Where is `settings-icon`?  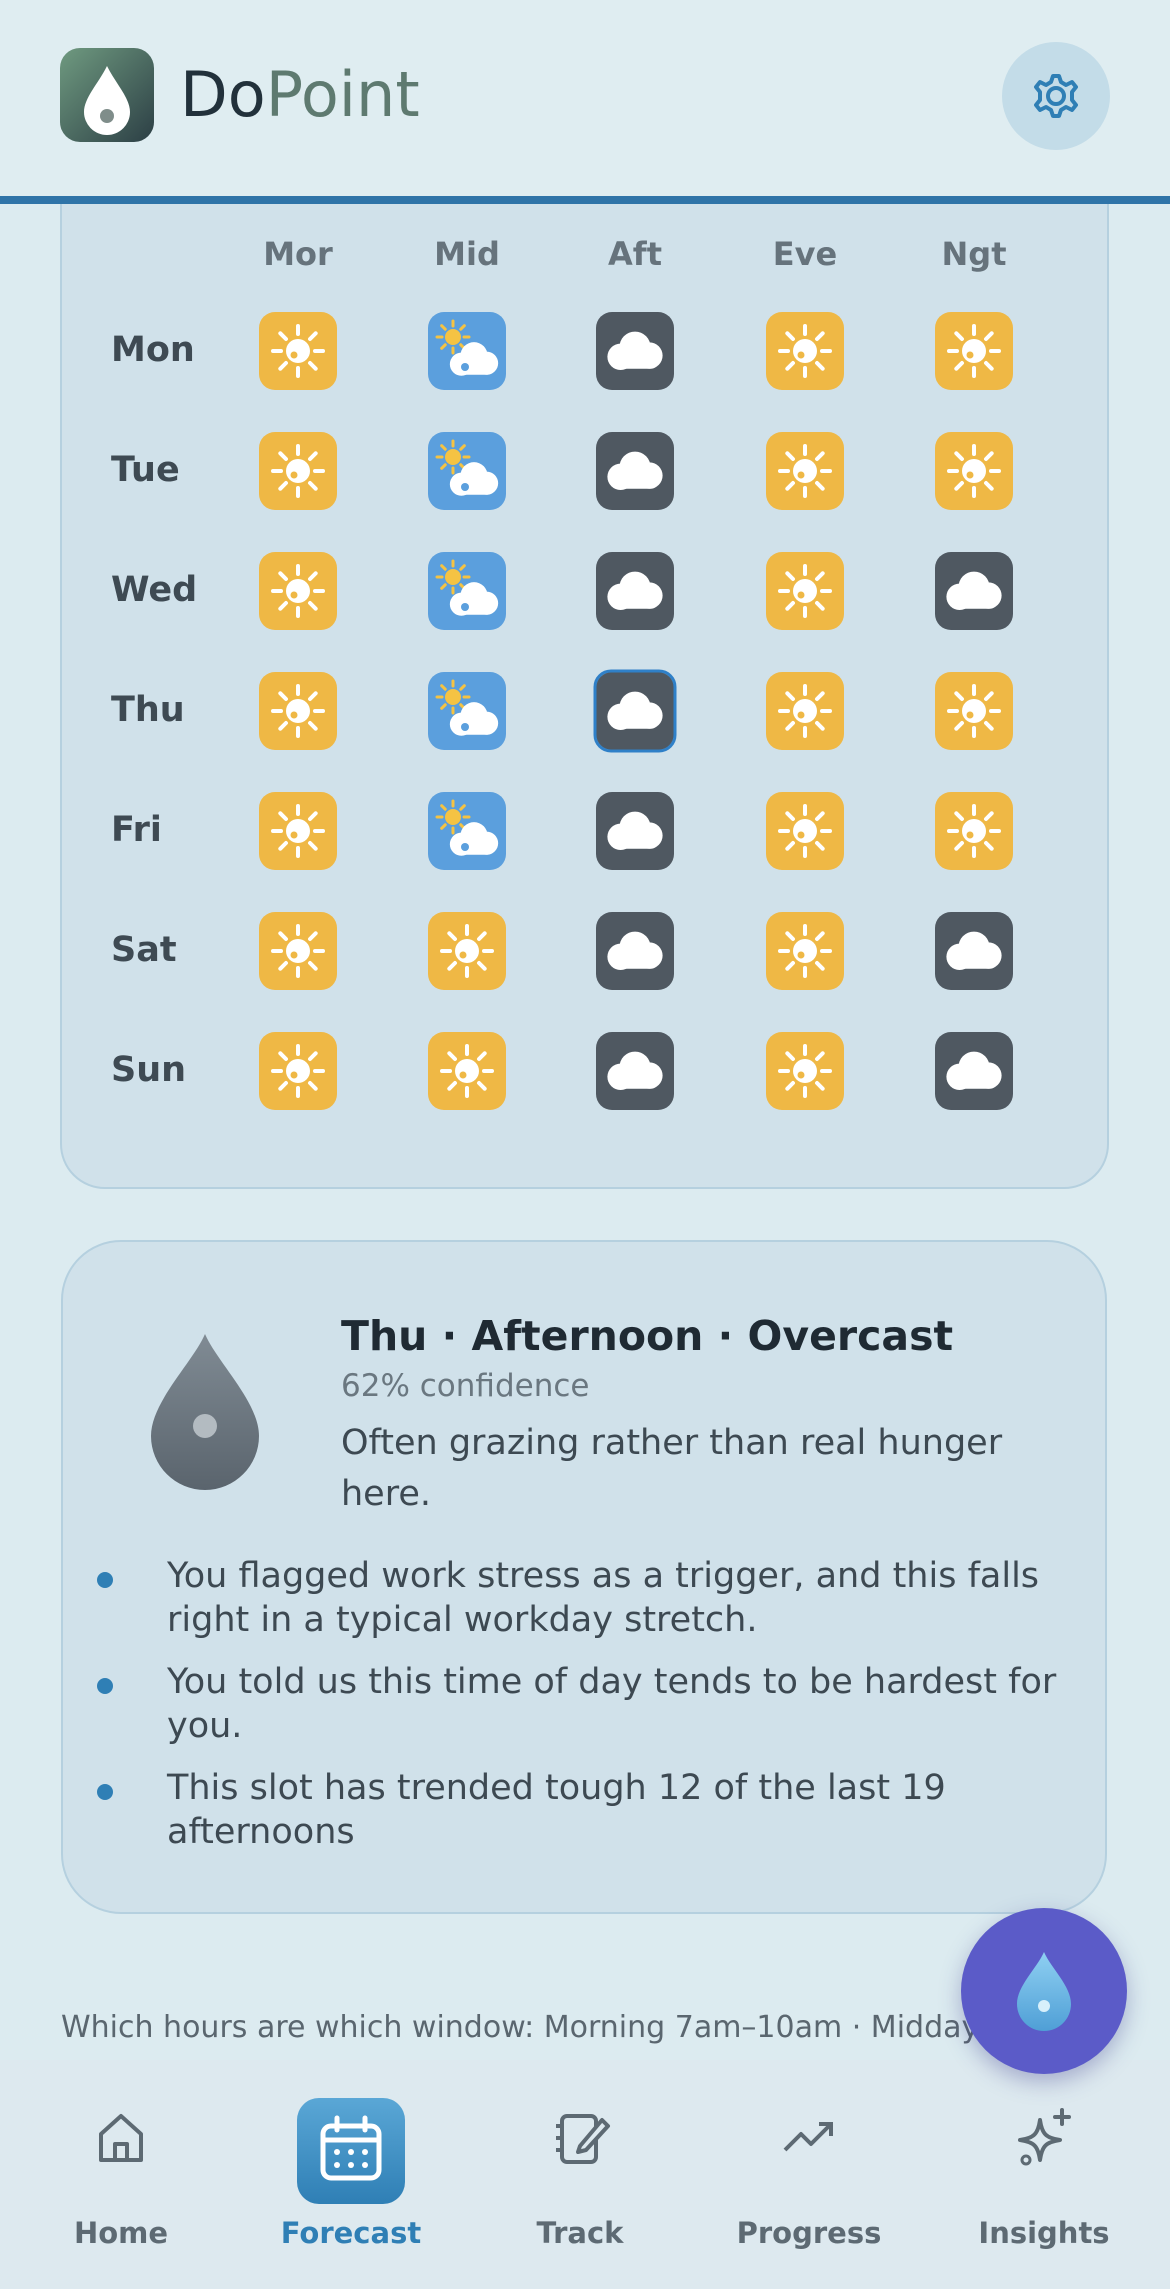
settings-icon is located at coordinates (1056, 96).